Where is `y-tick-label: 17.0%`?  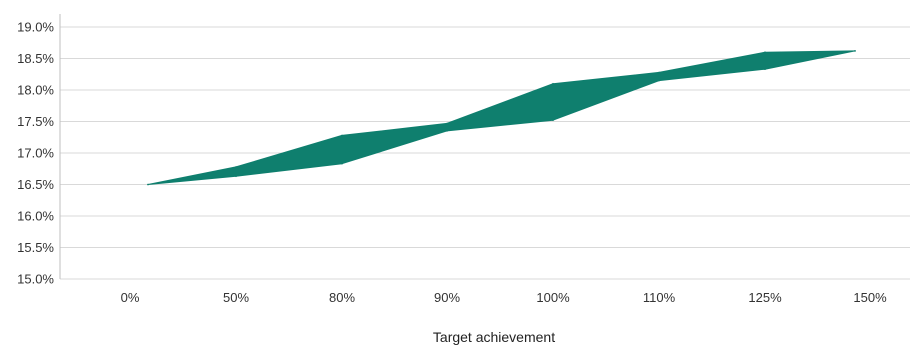 y-tick-label: 17.0% is located at coordinates (35, 153).